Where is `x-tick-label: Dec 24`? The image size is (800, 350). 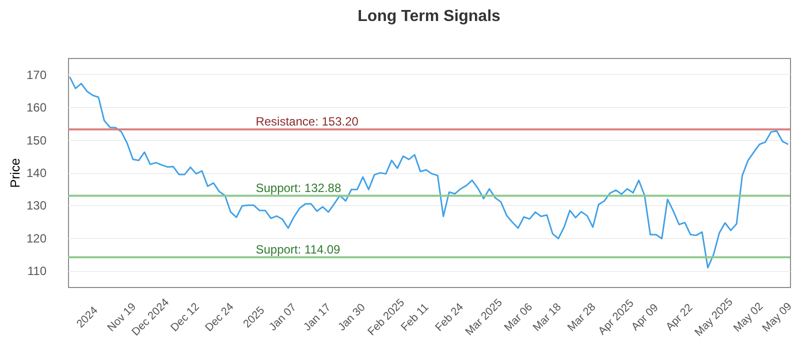
x-tick-label: Dec 24 is located at coordinates (219, 317).